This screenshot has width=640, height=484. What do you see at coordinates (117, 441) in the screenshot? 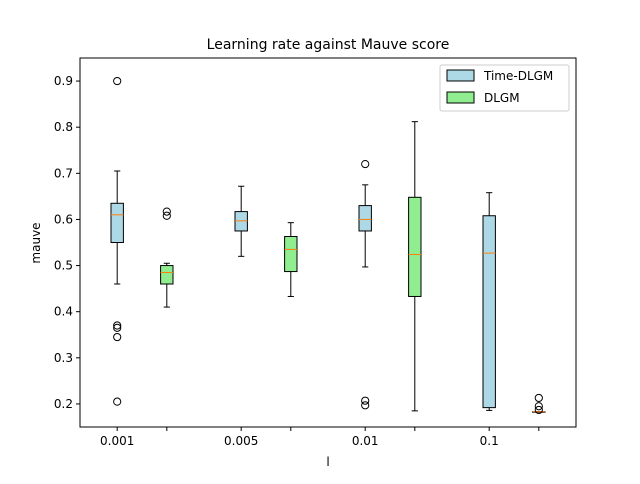
I see `x-tick-label: 0.001` at bounding box center [117, 441].